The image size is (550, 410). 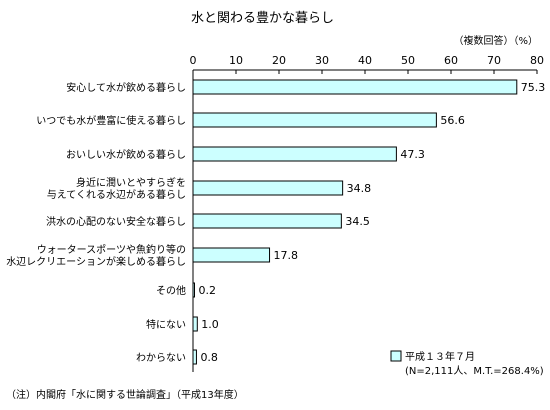 I want to click on value-label: 34.8, so click(x=359, y=188).